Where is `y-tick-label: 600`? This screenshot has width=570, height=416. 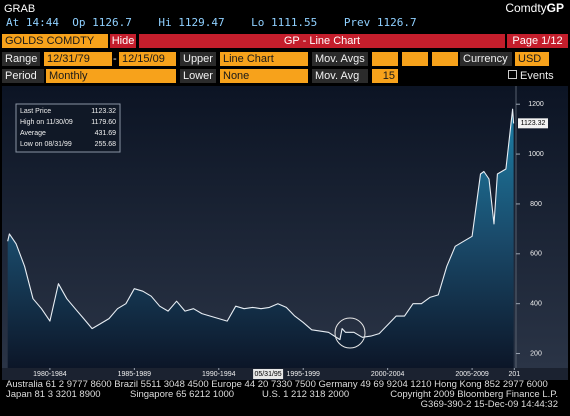 y-tick-label: 600 is located at coordinates (536, 254).